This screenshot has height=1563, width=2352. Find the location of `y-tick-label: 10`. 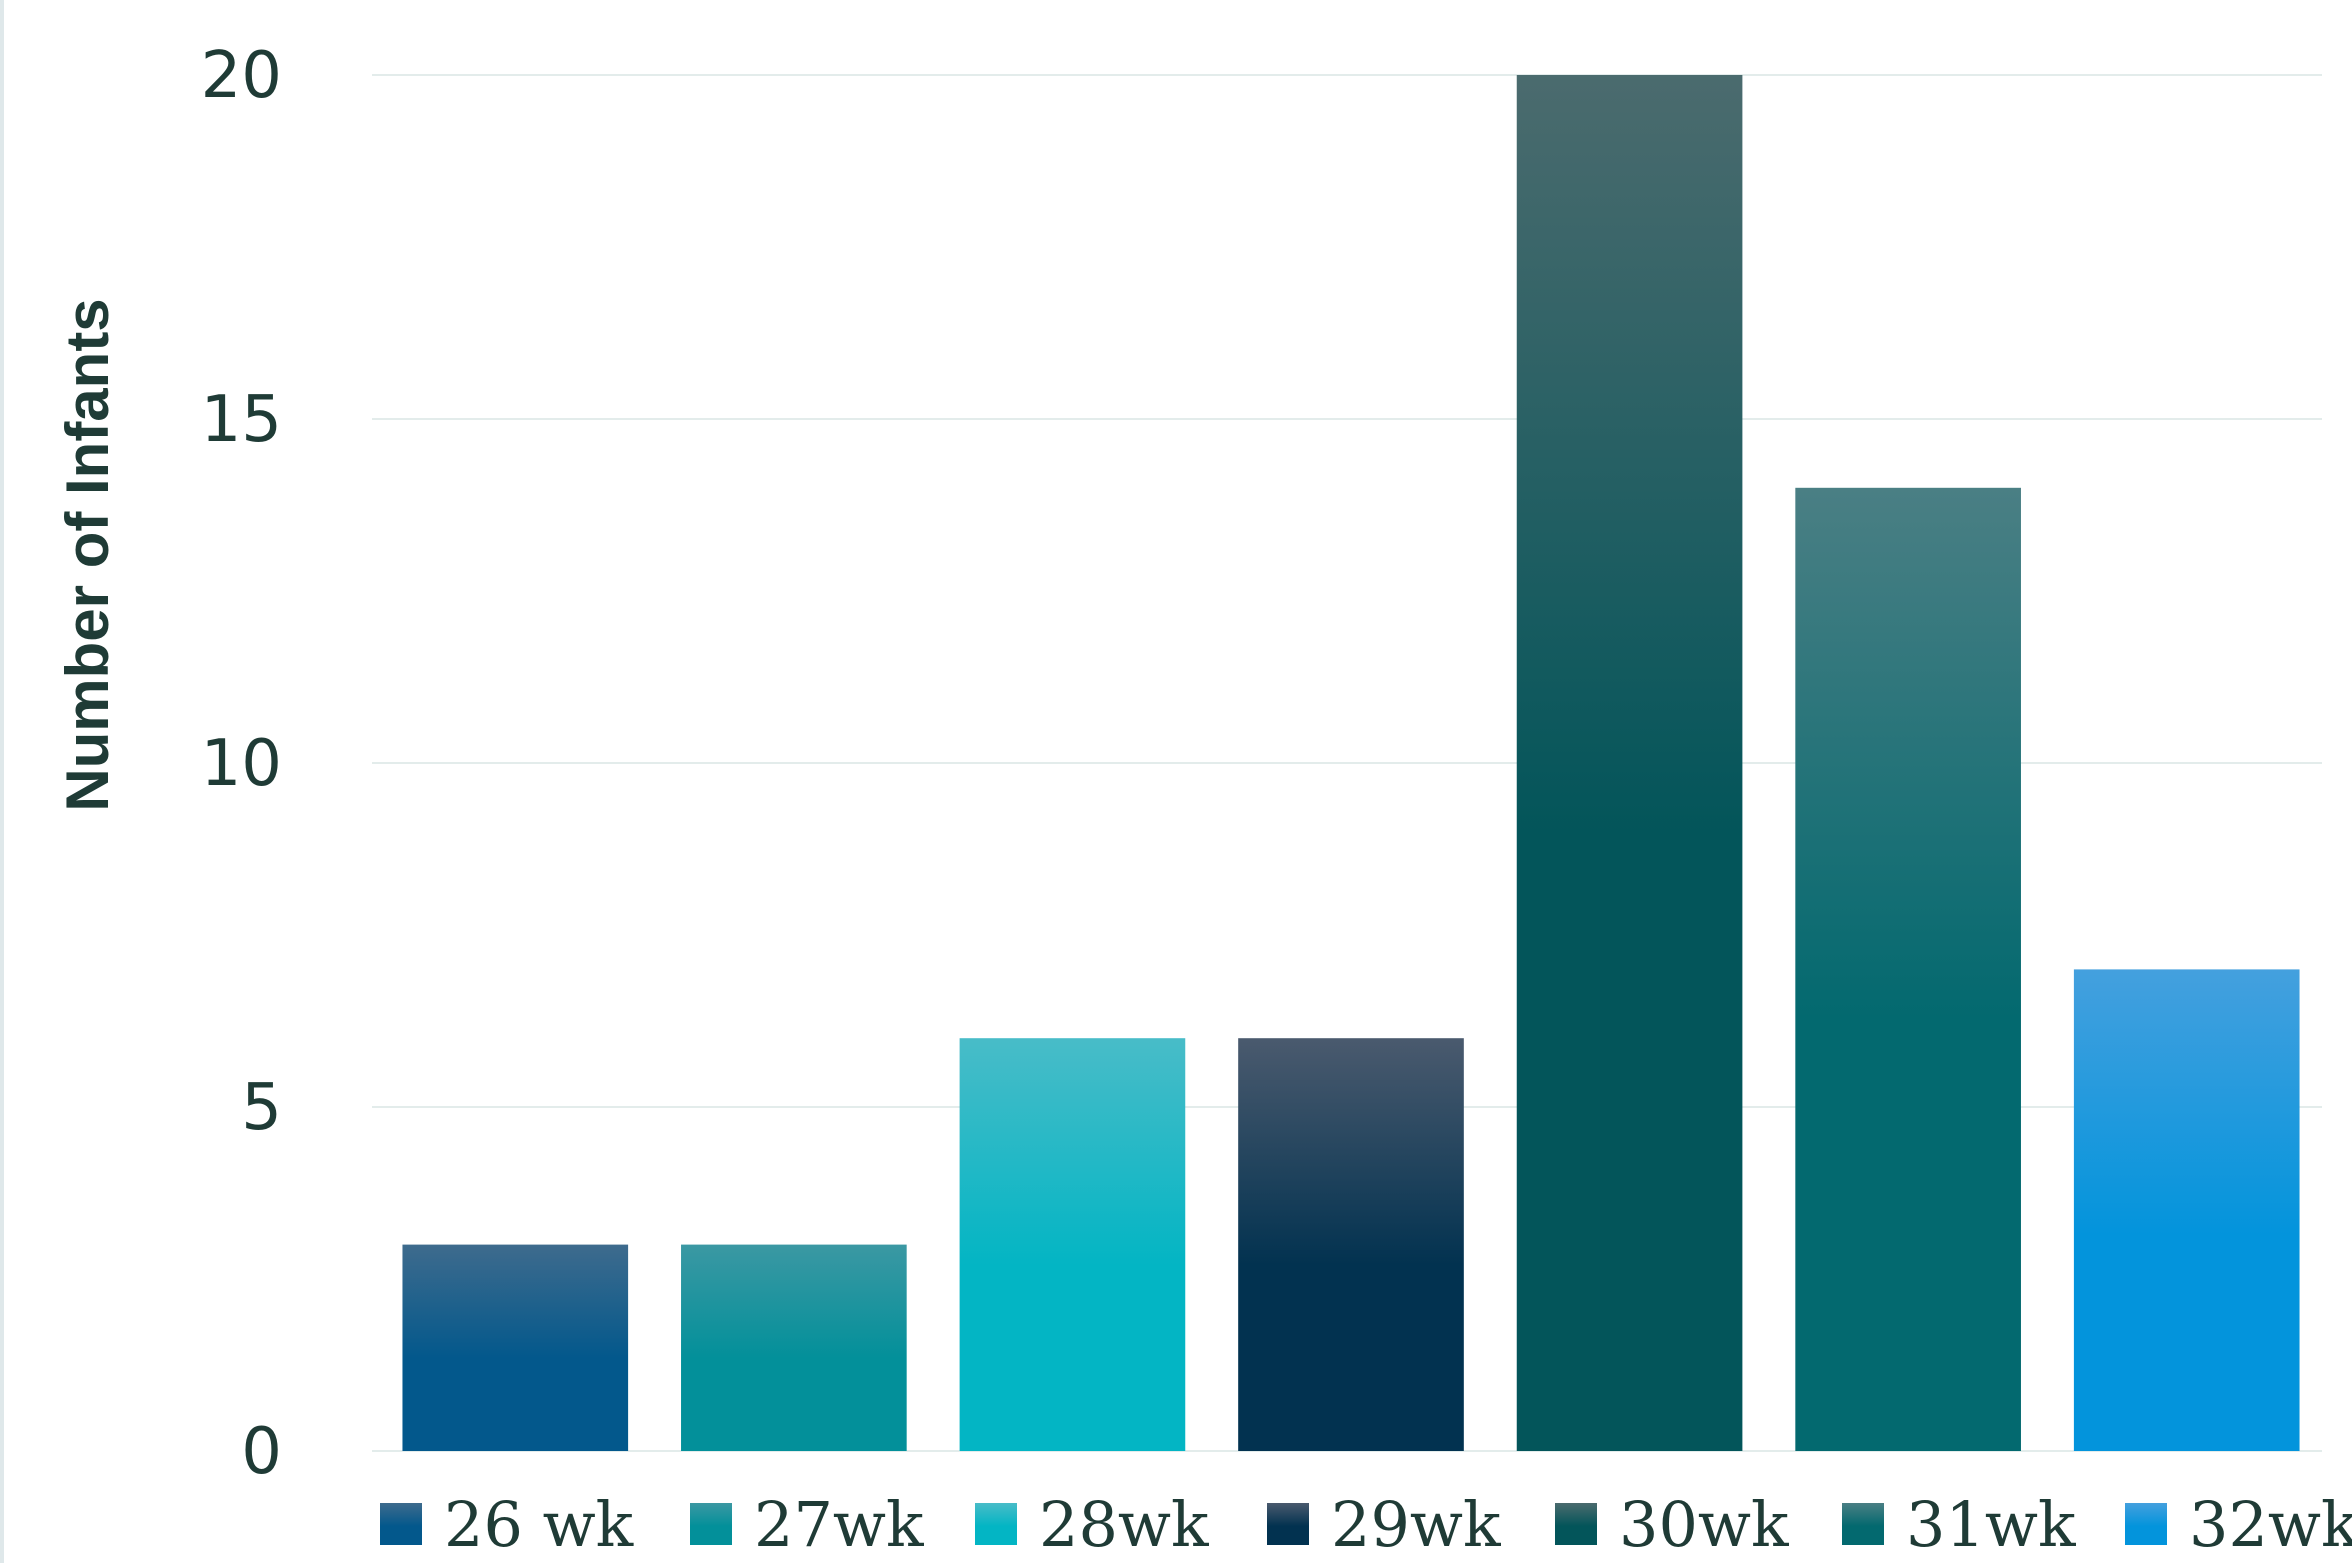

y-tick-label: 10 is located at coordinates (241, 764).